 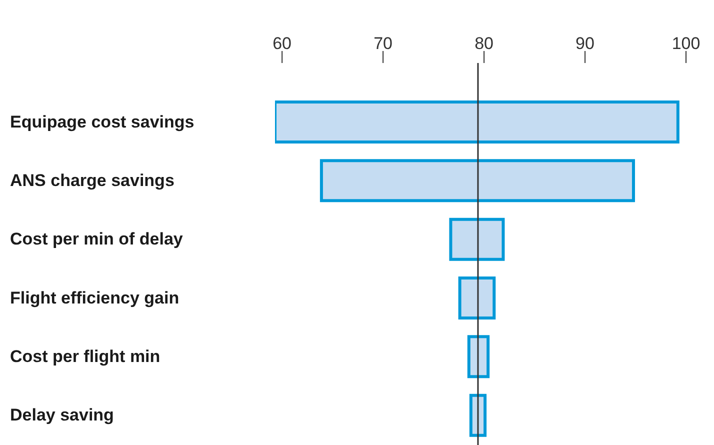 I want to click on y-tick-label: Cost per min of delay, so click(x=97, y=239).